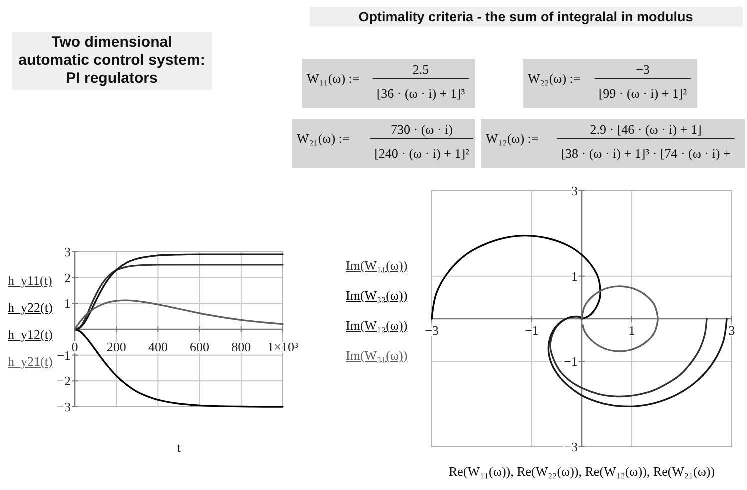 The height and width of the screenshot is (490, 747). What do you see at coordinates (421, 93) in the screenshot?
I see `text: [36 · (ω · i) + 1]³` at bounding box center [421, 93].